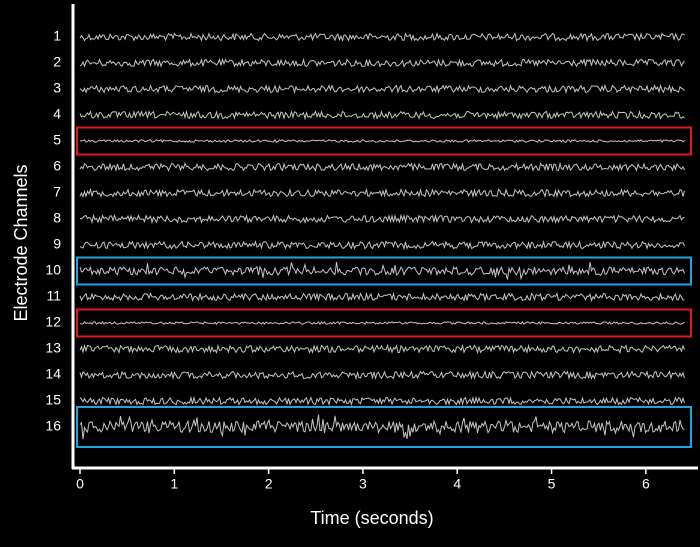 This screenshot has width=700, height=547. What do you see at coordinates (57, 36) in the screenshot?
I see `channel-label: 1` at bounding box center [57, 36].